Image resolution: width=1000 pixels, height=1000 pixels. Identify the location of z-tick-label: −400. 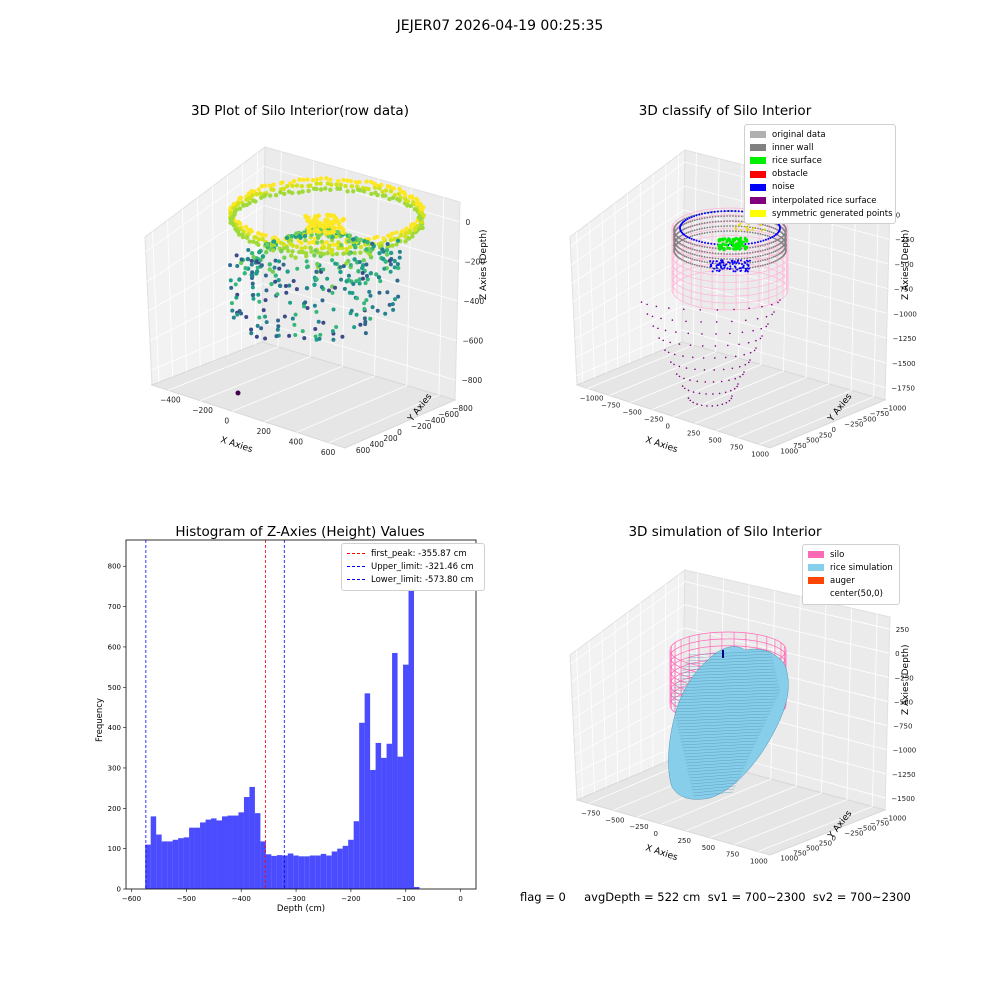
(474, 301).